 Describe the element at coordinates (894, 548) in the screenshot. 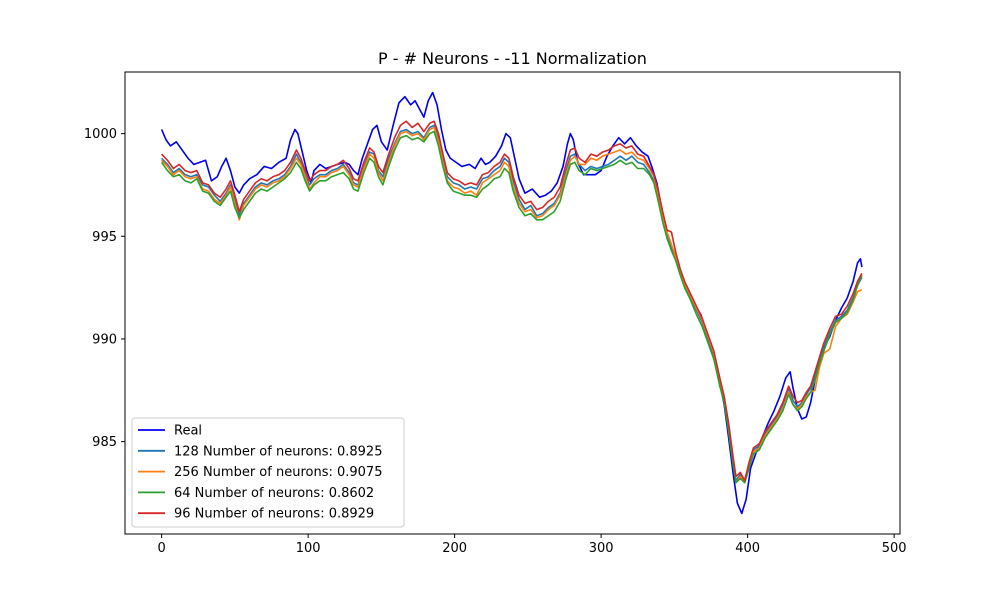

I see `x-tick-label: 500` at that location.